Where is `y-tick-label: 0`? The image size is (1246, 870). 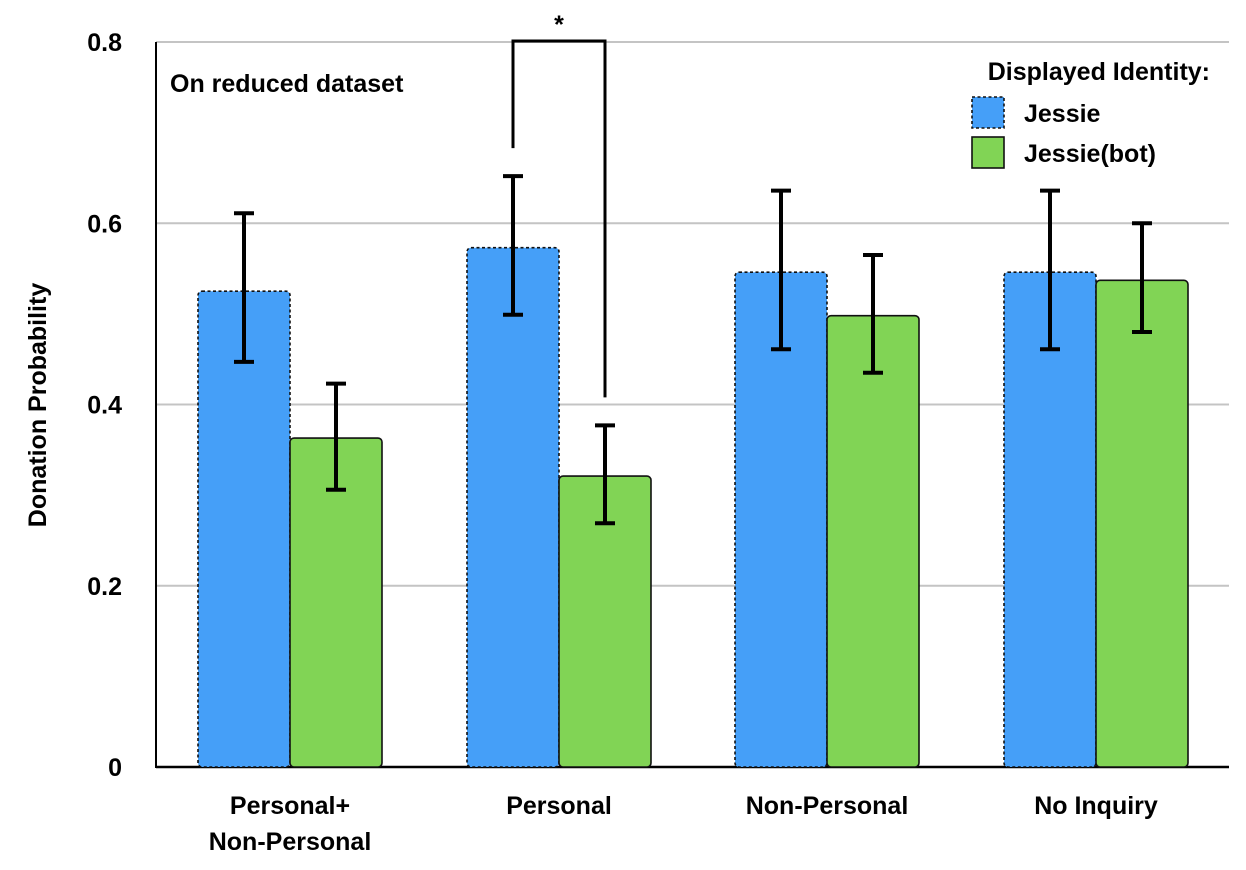
y-tick-label: 0 is located at coordinates (115, 768).